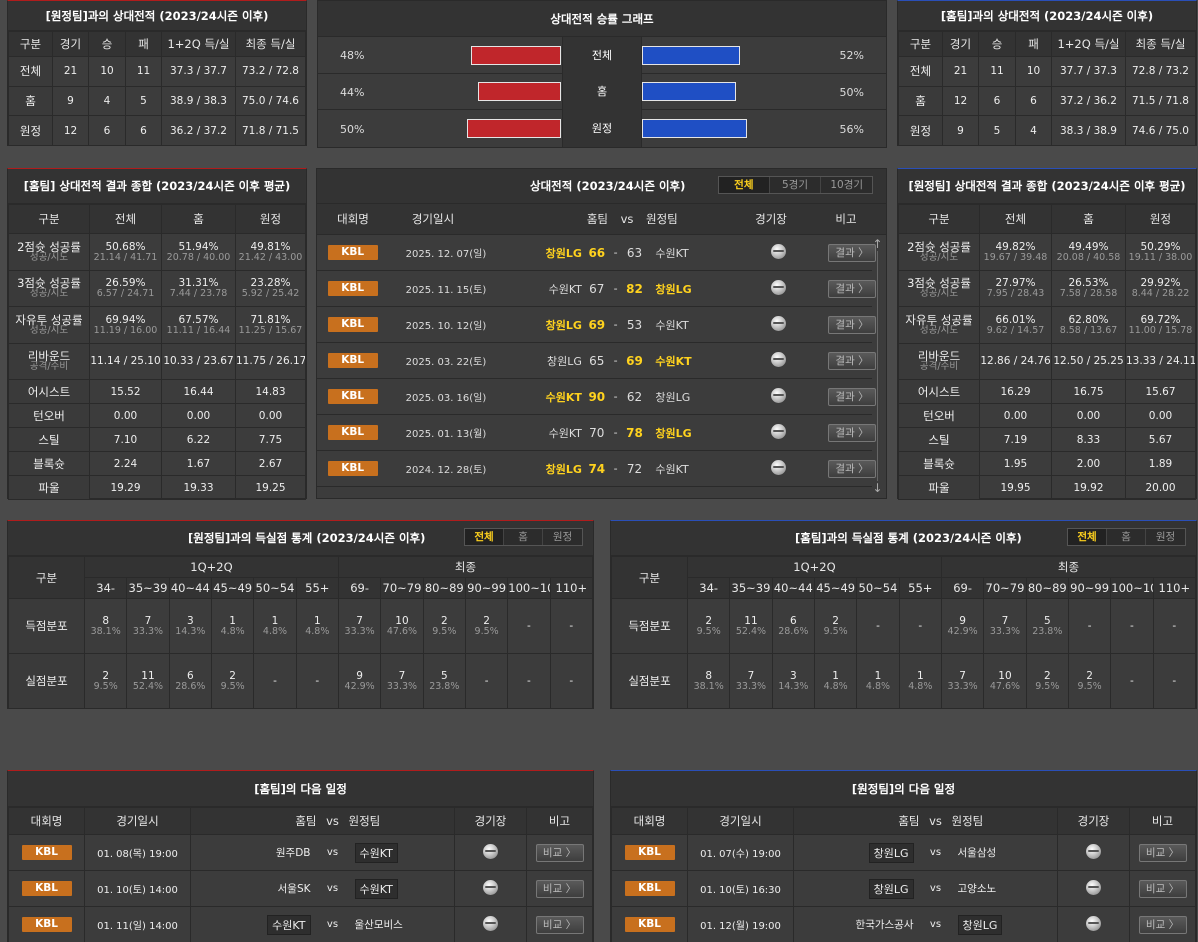 Image resolution: width=1198 pixels, height=942 pixels. Describe the element at coordinates (977, 853) in the screenshot. I see `away-team: 서울삼성` at that location.